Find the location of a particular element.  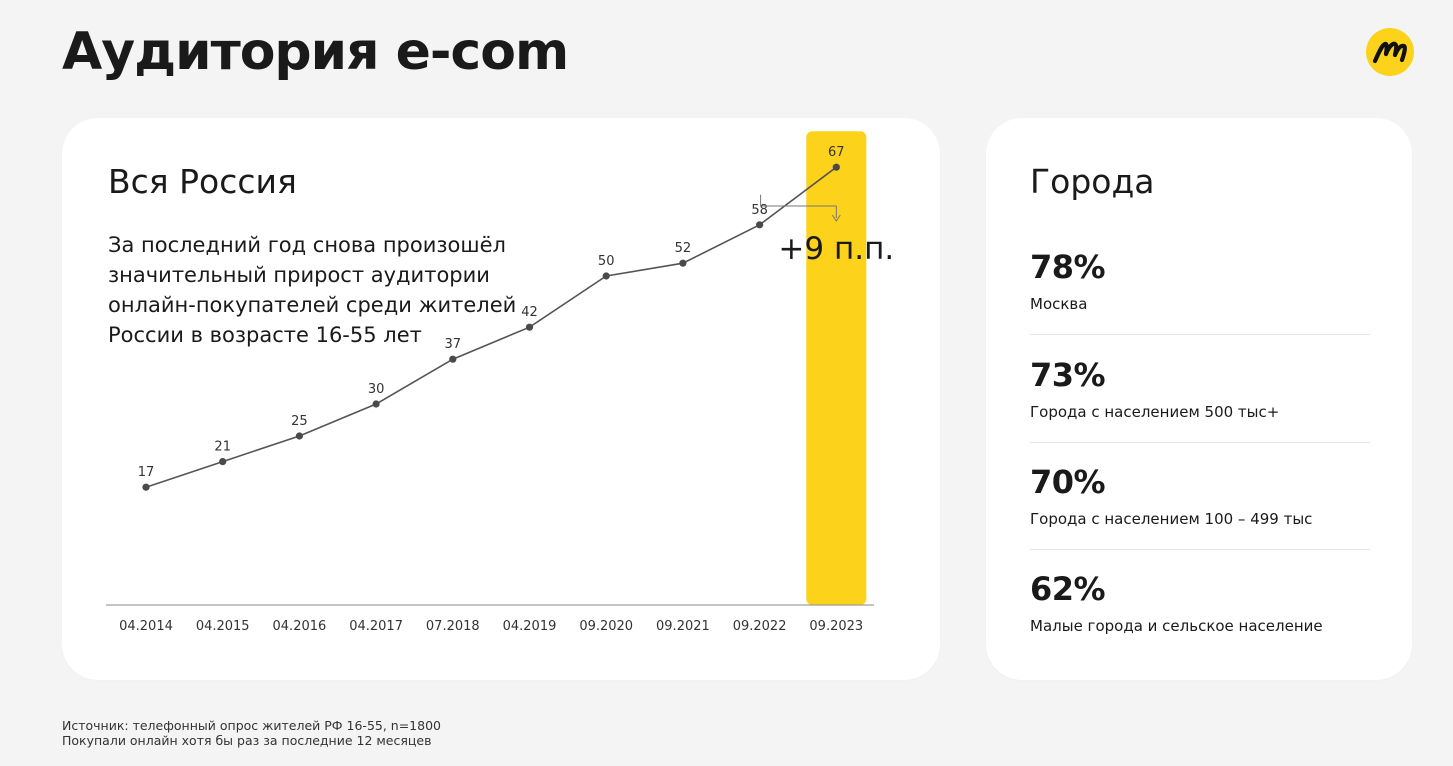

cities-card-title: Города is located at coordinates (1092, 181).